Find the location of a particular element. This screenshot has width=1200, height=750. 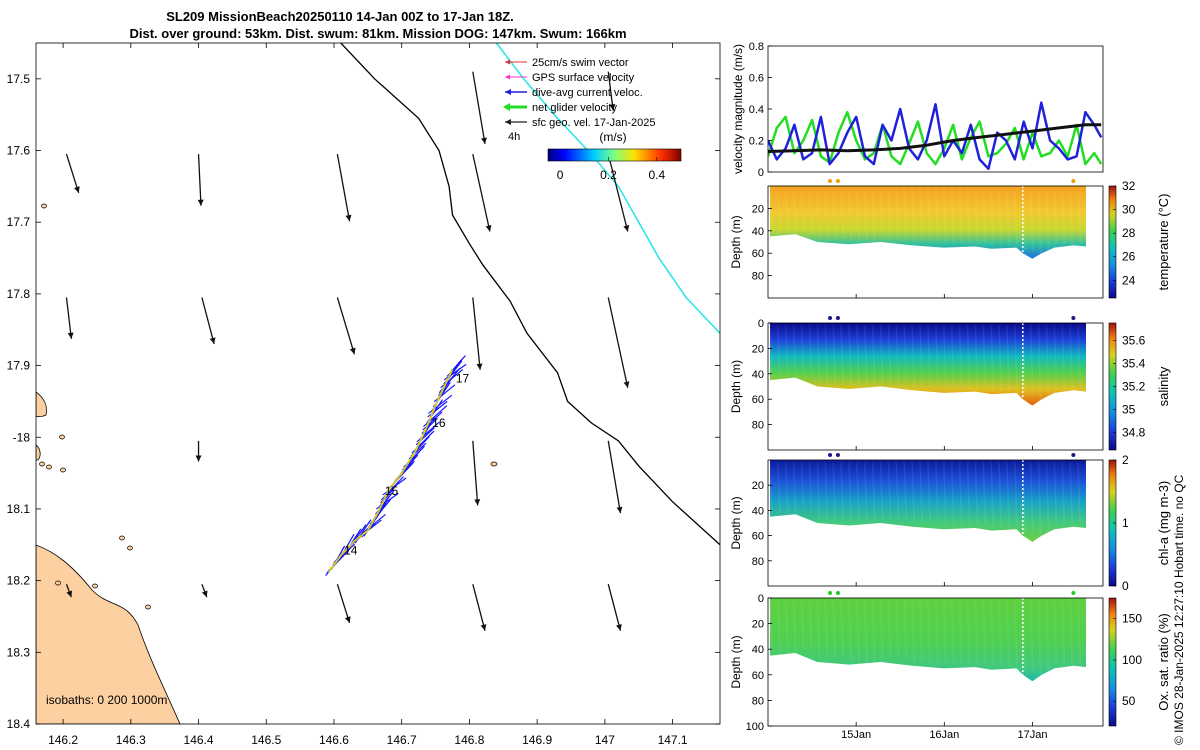

map-colorbar-title: (m/s) is located at coordinates (612, 137).